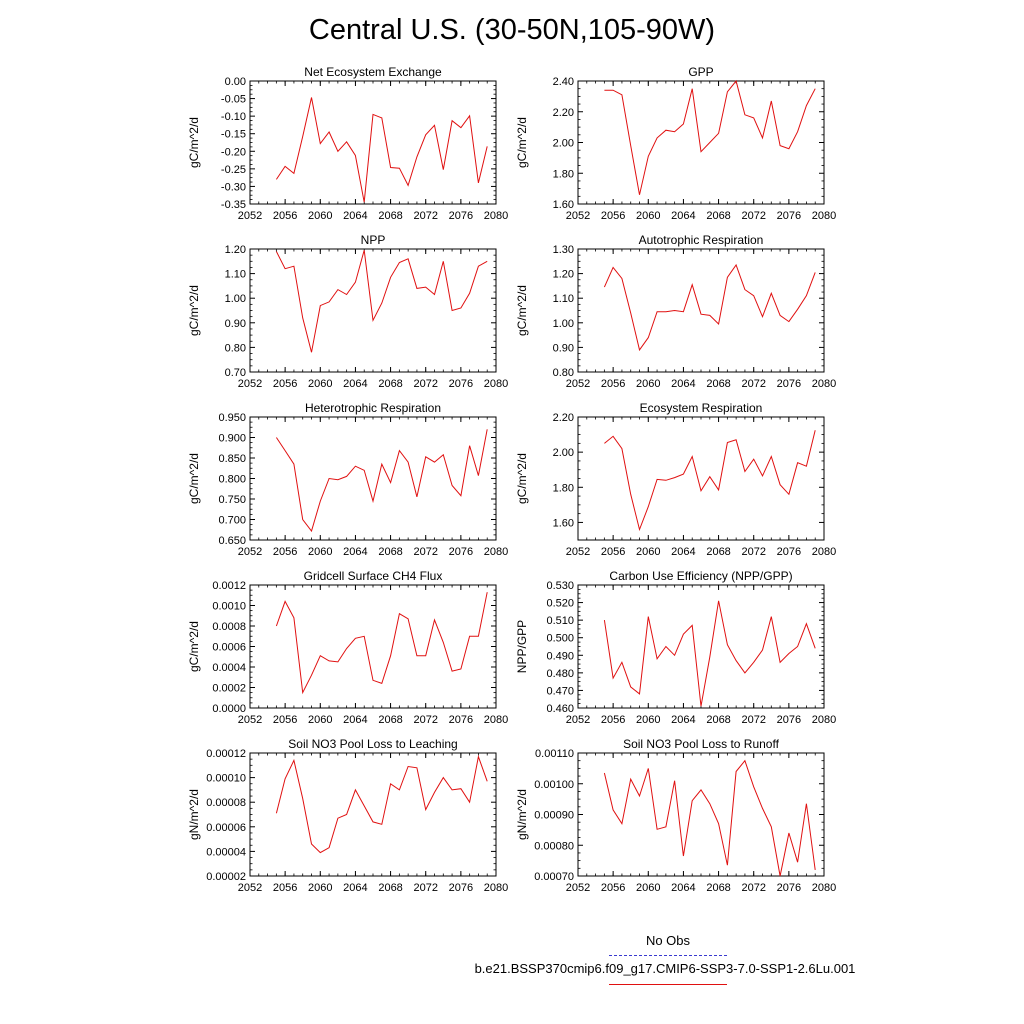  What do you see at coordinates (563, 373) in the screenshot?
I see `y-tick-label: 0.80` at bounding box center [563, 373].